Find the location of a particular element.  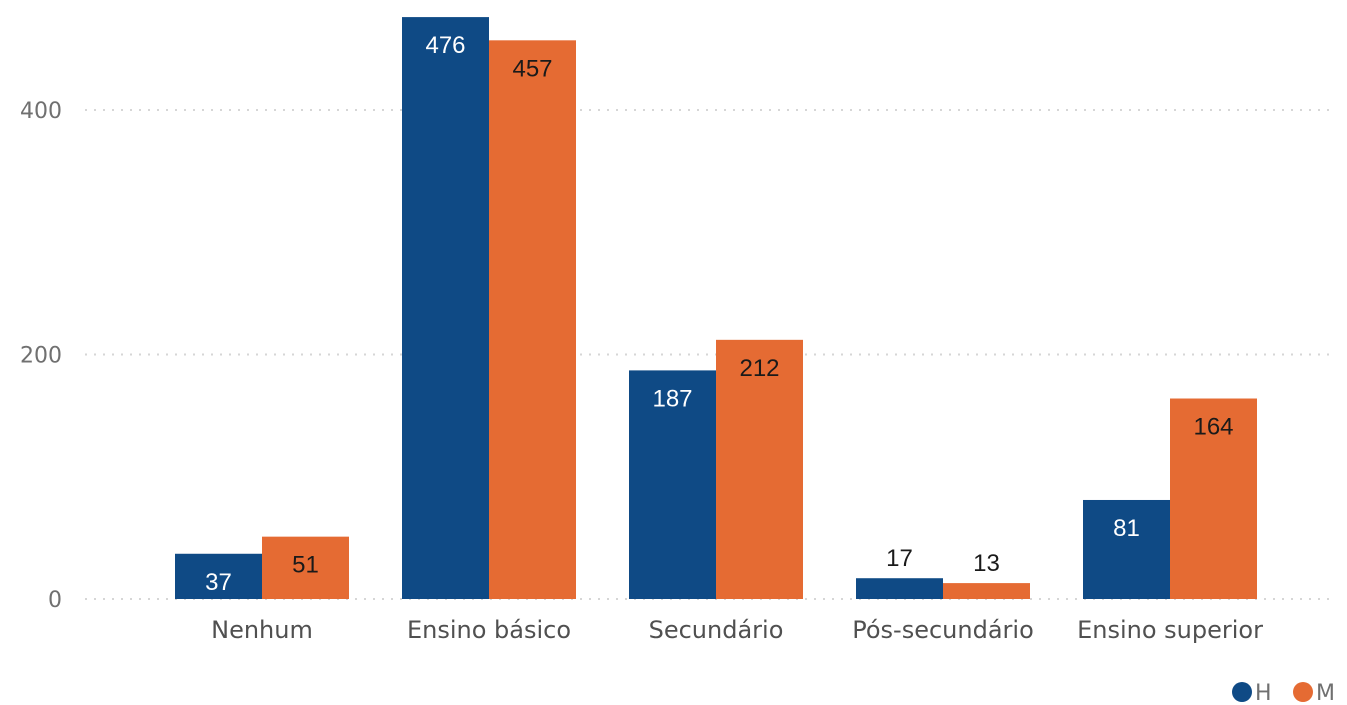

legend-label-m: M is located at coordinates (1325, 693).